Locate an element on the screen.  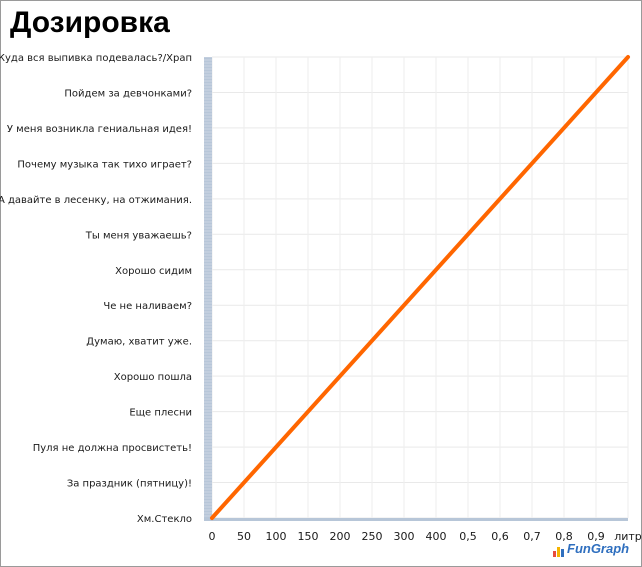
y-tick-label: Пойдем за девчонками? is located at coordinates (128, 93).